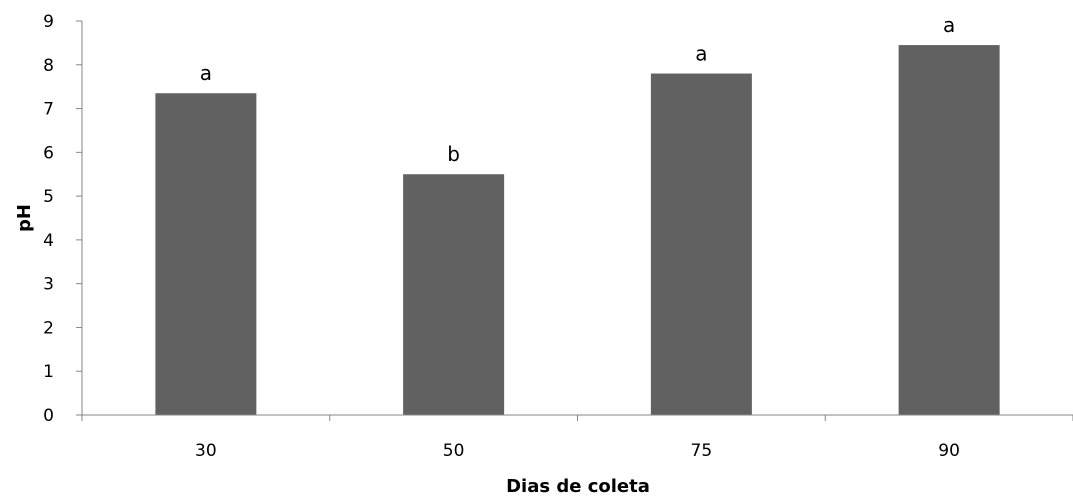 The image size is (1073, 502). What do you see at coordinates (701, 54) in the screenshot?
I see `data-label-75: a` at bounding box center [701, 54].